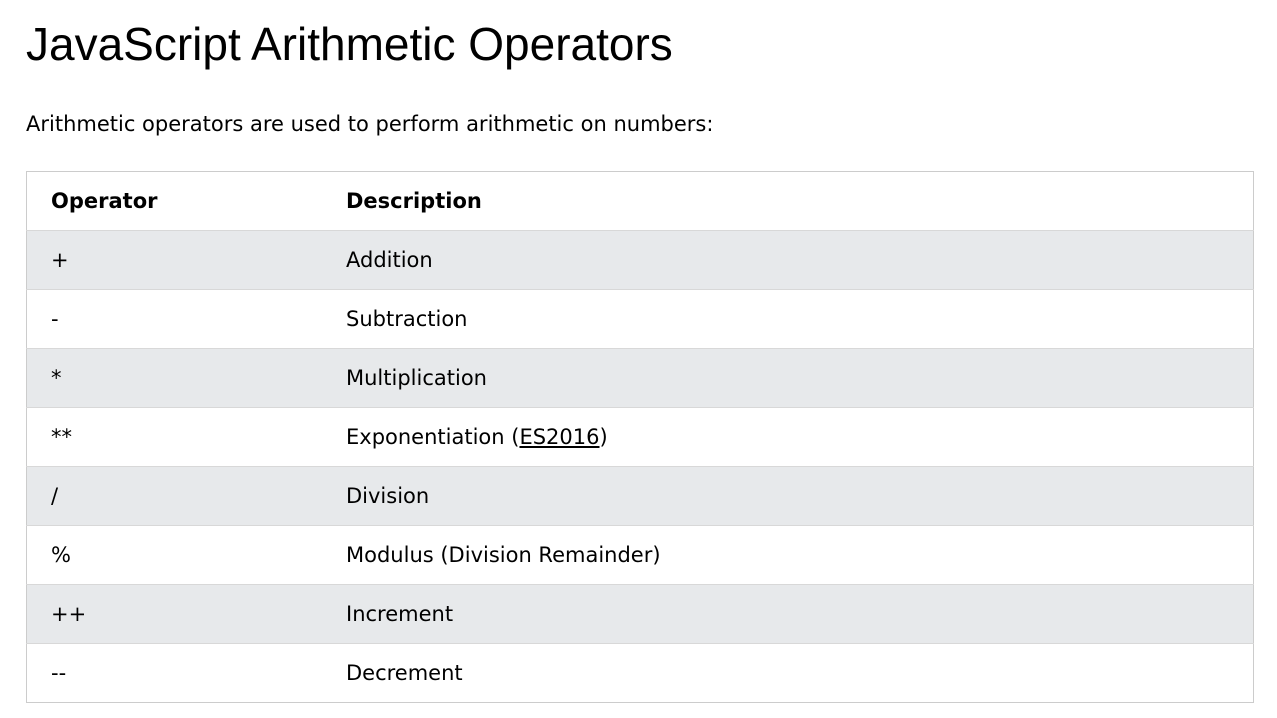 This screenshot has width=1277, height=718. Describe the element at coordinates (788, 496) in the screenshot. I see `description-cell: Division` at that location.